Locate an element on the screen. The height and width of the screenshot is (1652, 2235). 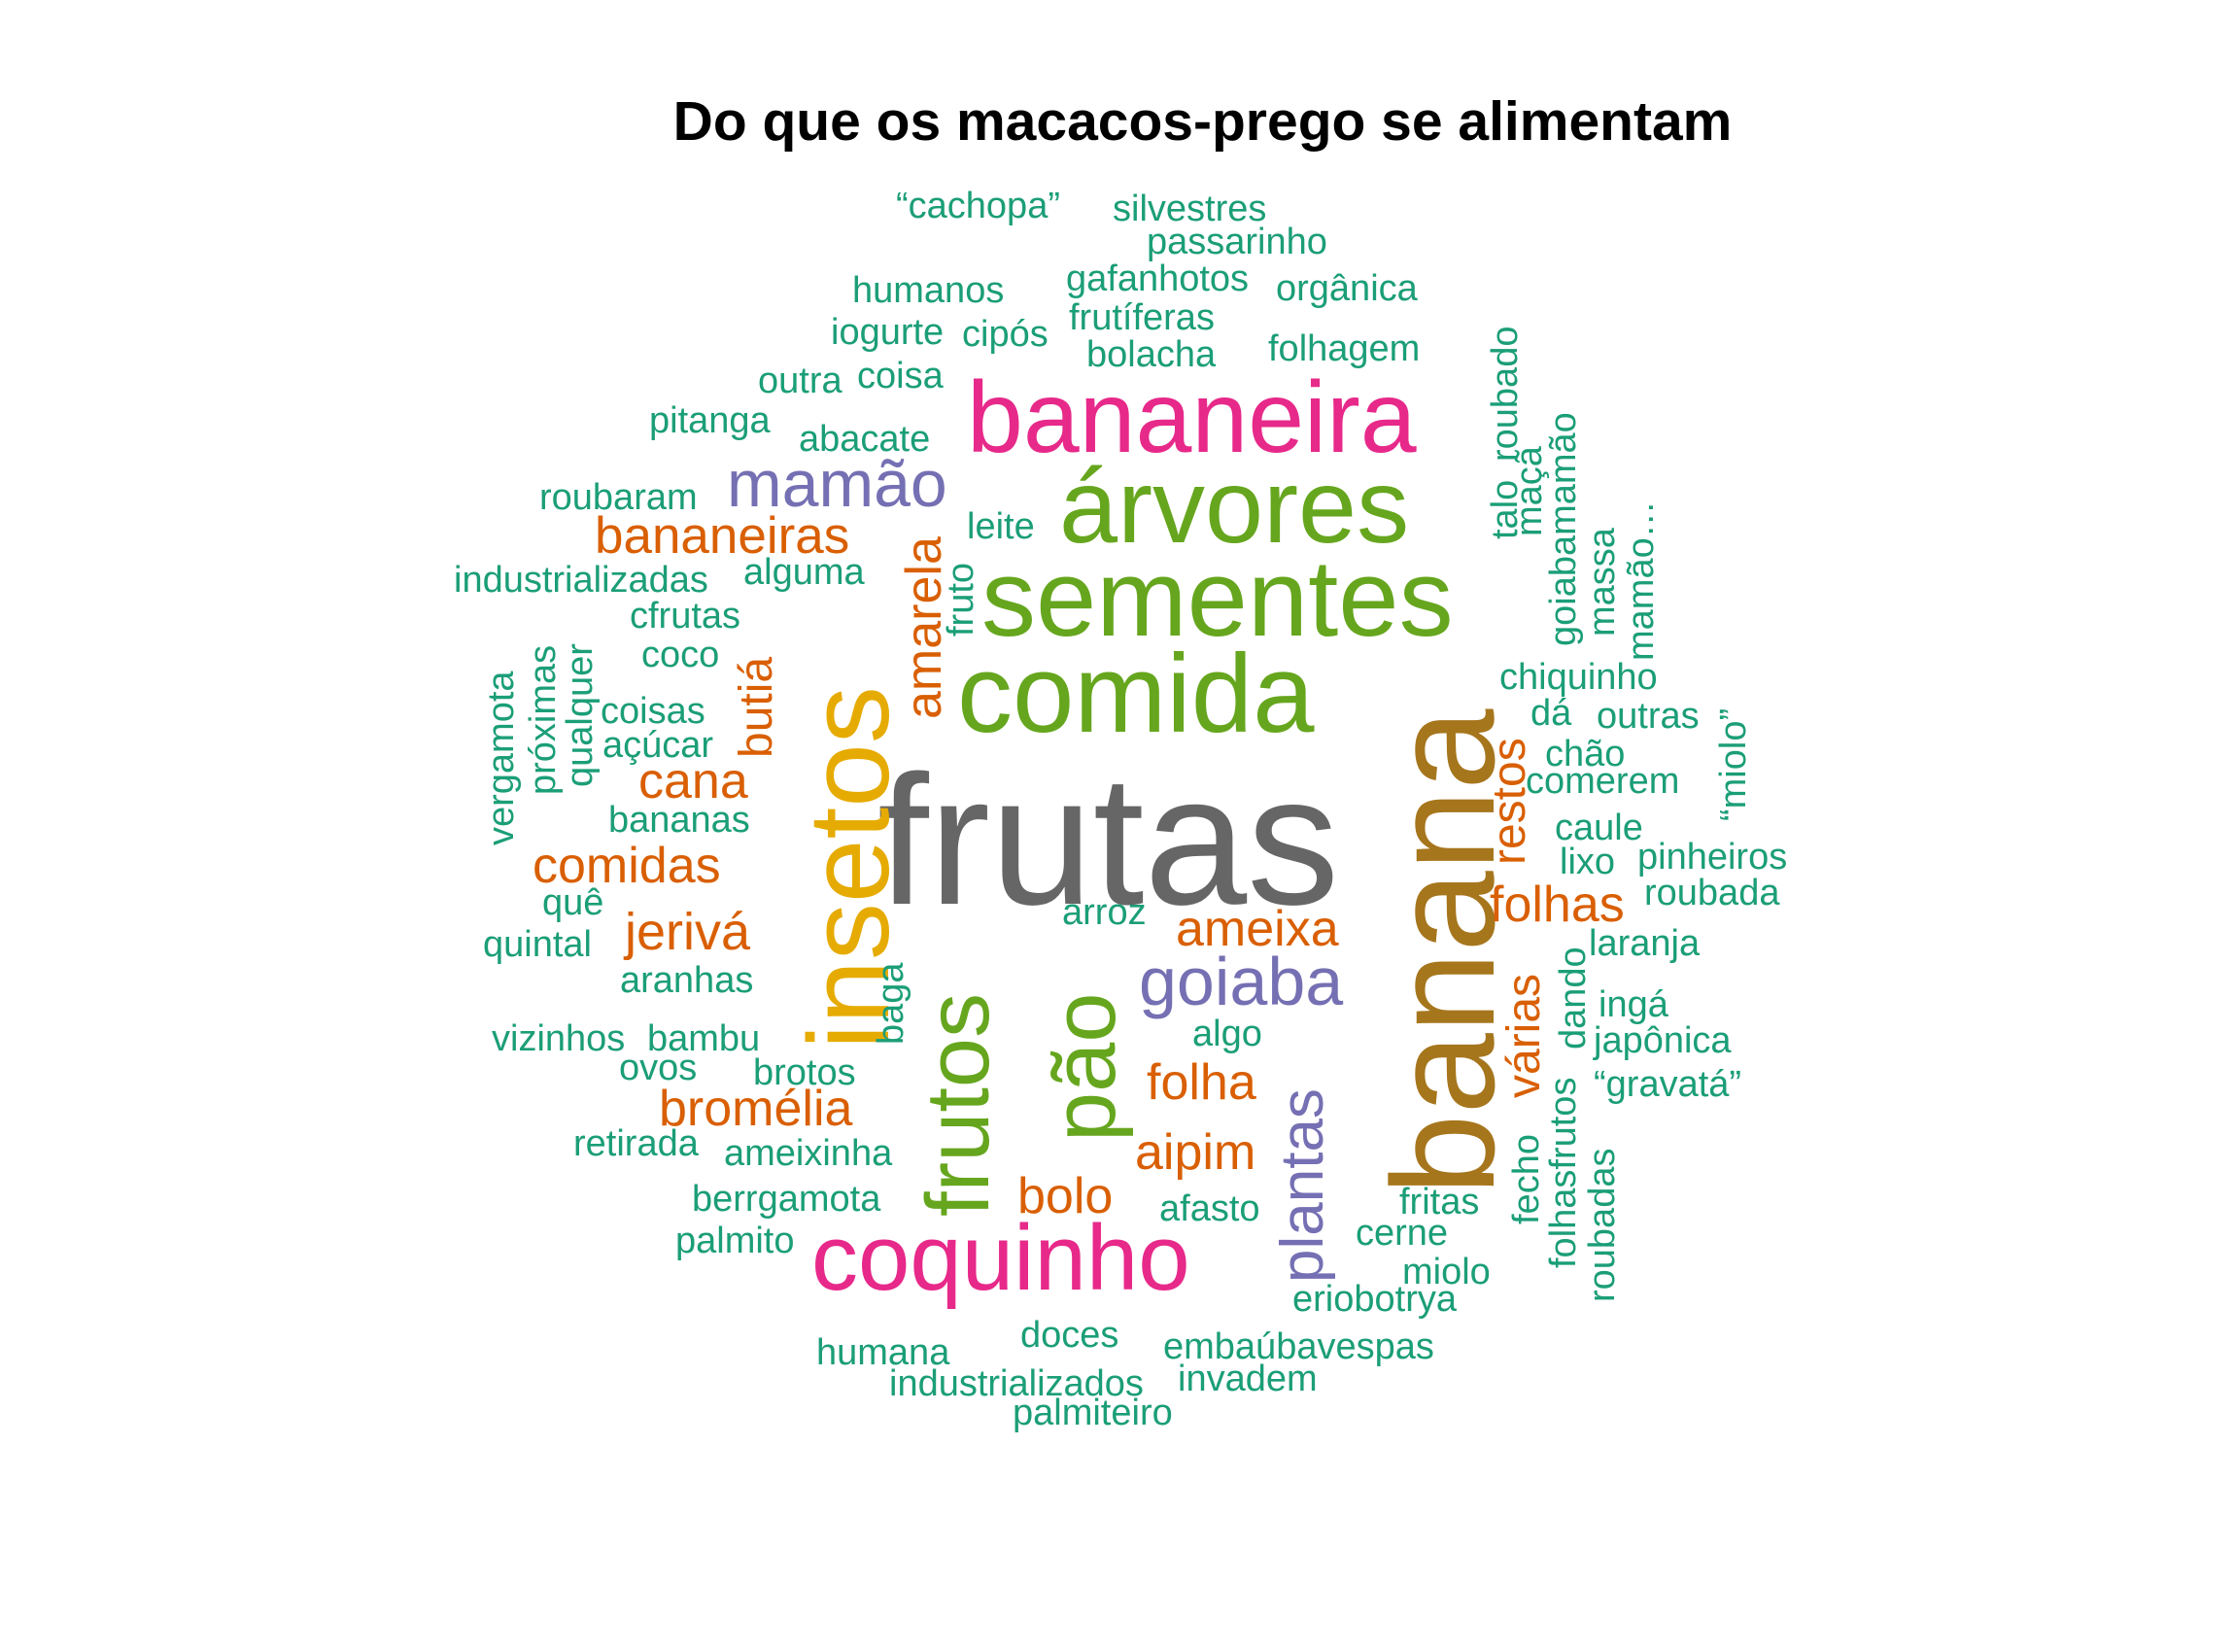
word-palmiteiro: palmiteiro is located at coordinates (1093, 1413).